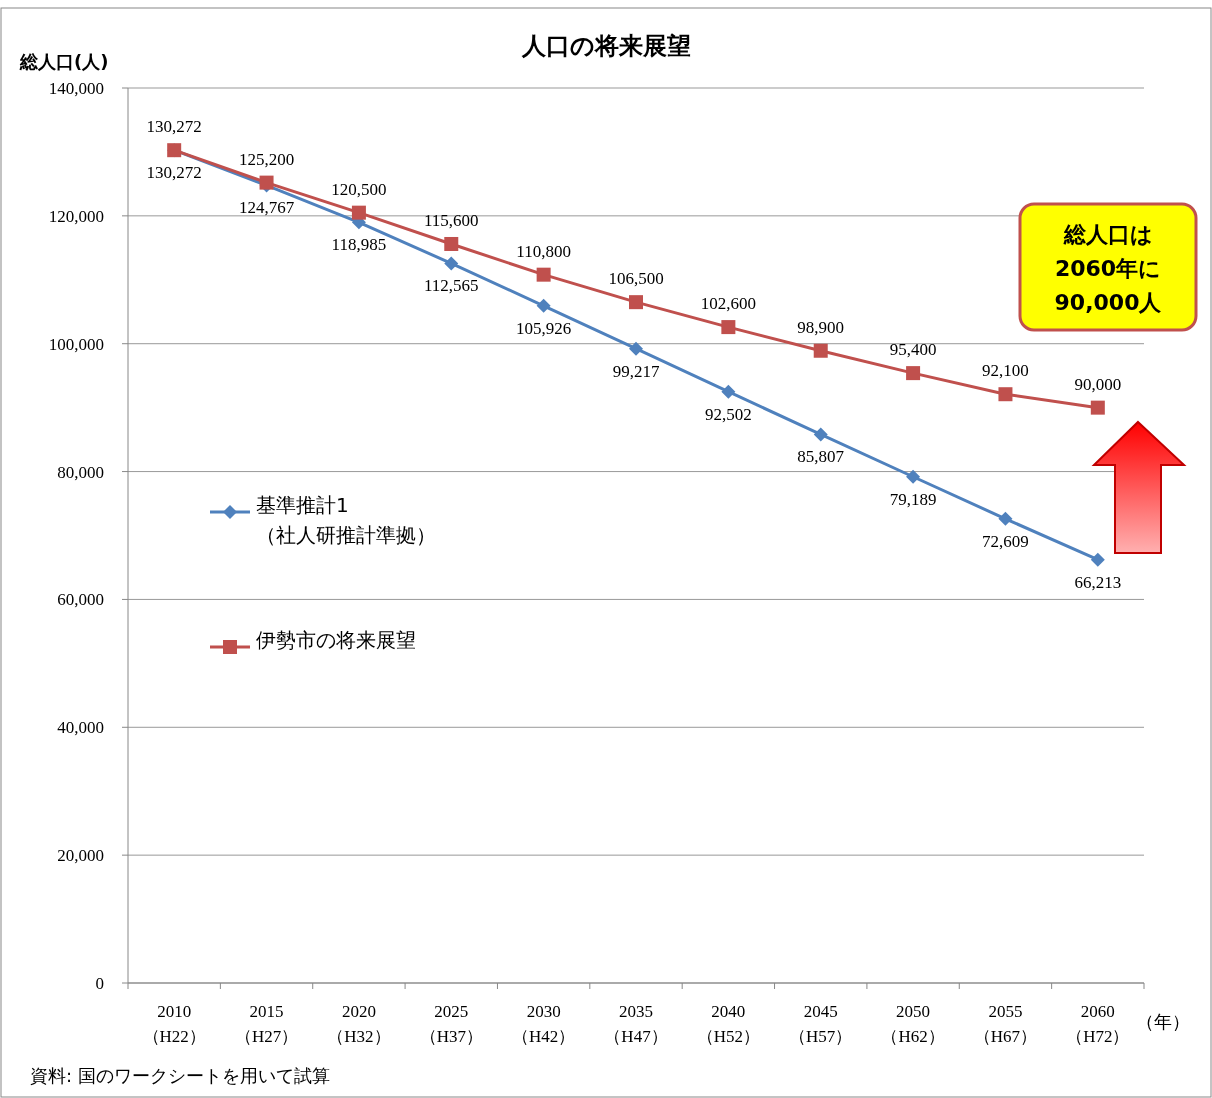 The image size is (1212, 1098). Describe the element at coordinates (451, 286) in the screenshot. I see `data-label: 112,565` at that location.